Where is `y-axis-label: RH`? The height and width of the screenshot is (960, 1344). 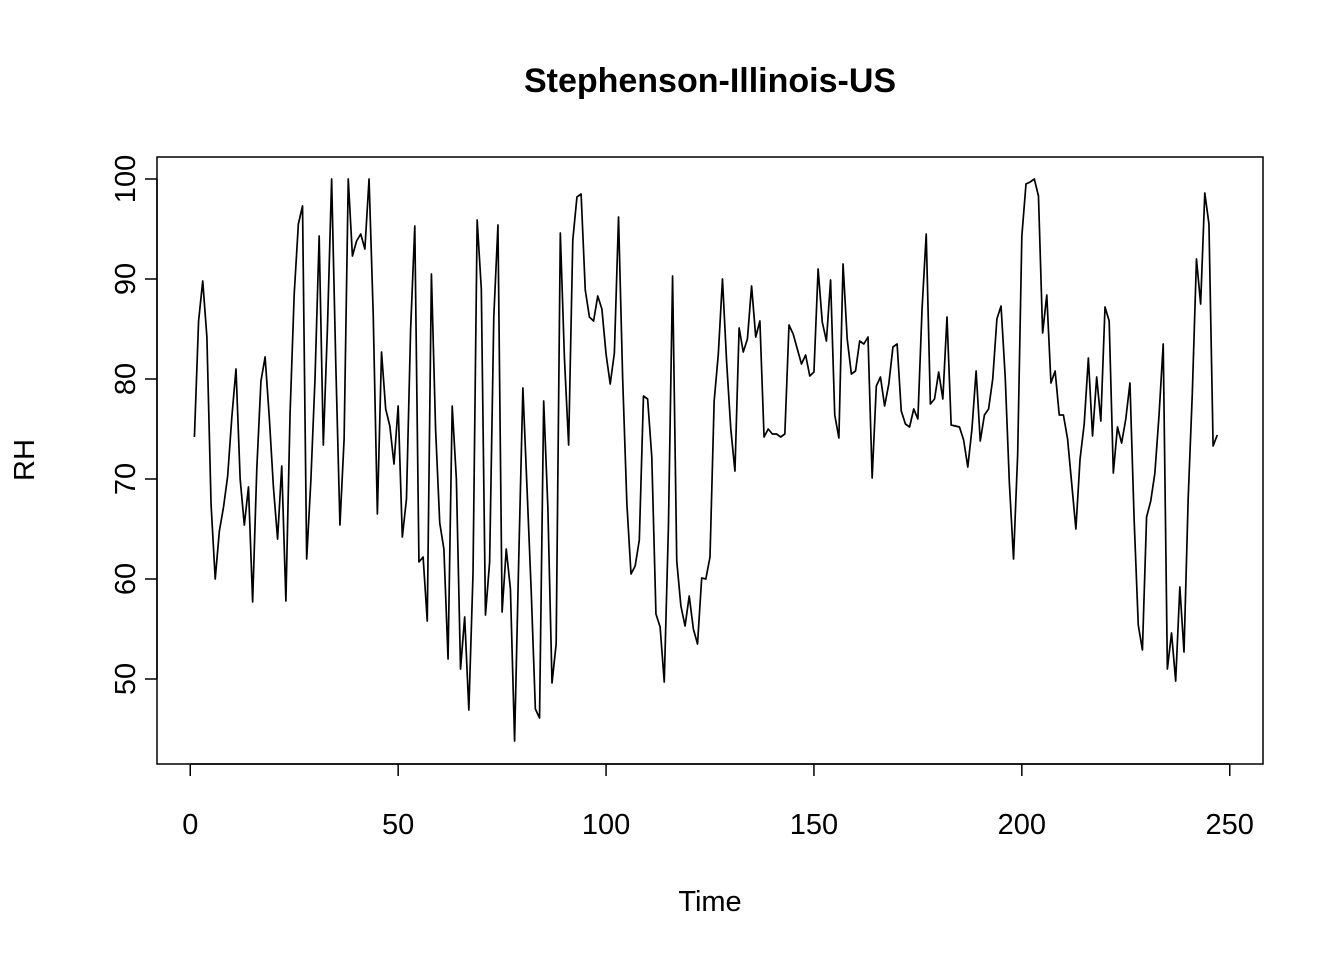 y-axis-label: RH is located at coordinates (25, 460).